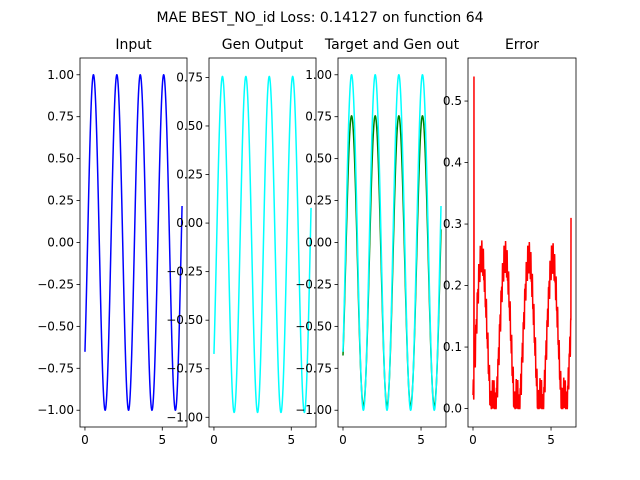 The width and height of the screenshot is (640, 480). I want to click on y-tick-label: 0.3, so click(452, 224).